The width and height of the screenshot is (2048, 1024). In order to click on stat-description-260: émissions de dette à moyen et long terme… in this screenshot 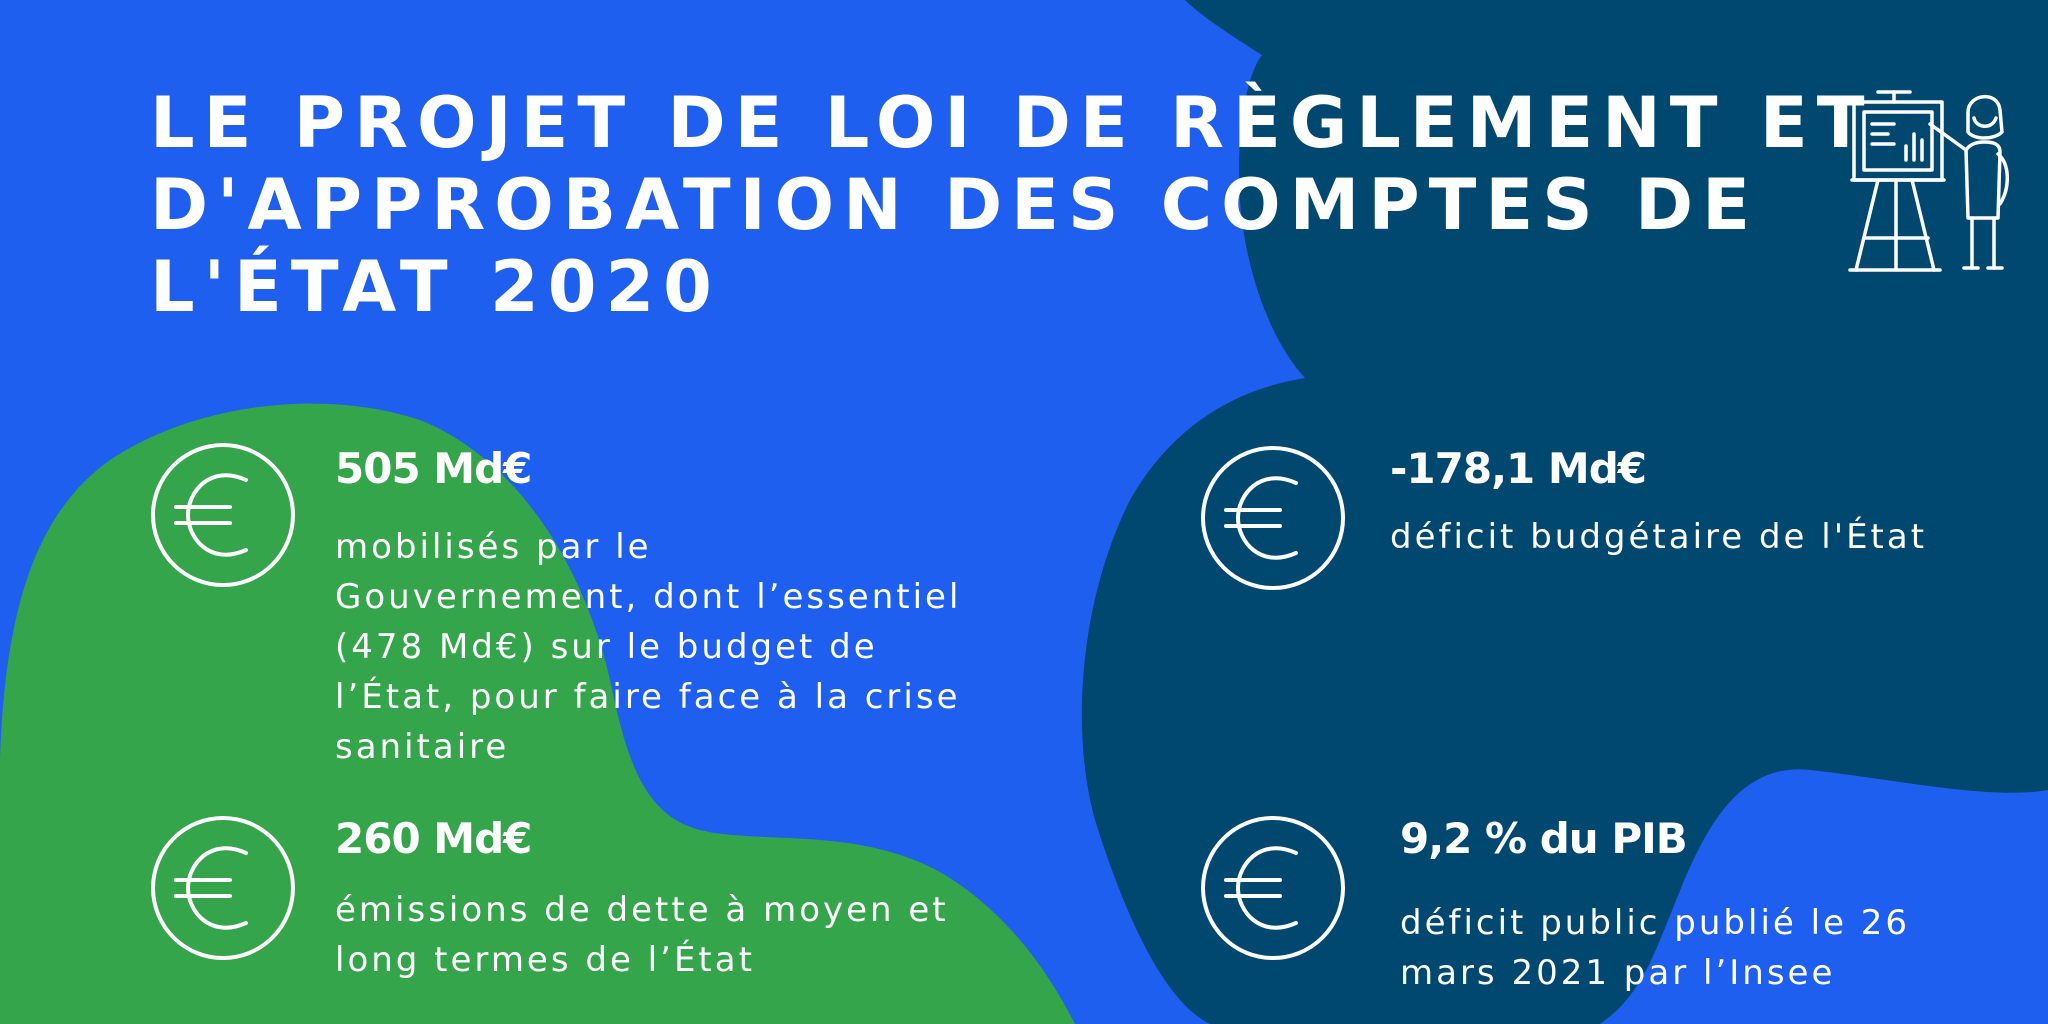, I will do `click(642, 935)`.